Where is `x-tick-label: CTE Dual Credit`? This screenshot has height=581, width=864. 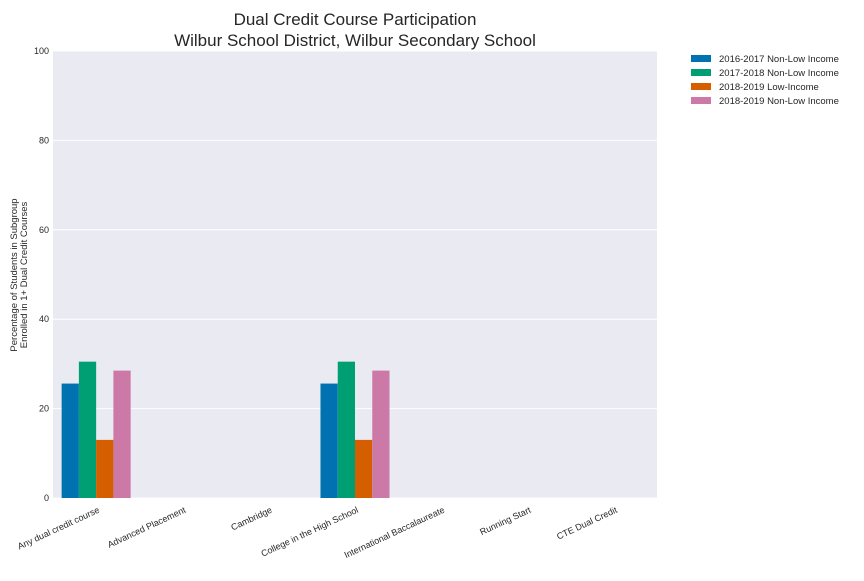
x-tick-label: CTE Dual Credit is located at coordinates (587, 523).